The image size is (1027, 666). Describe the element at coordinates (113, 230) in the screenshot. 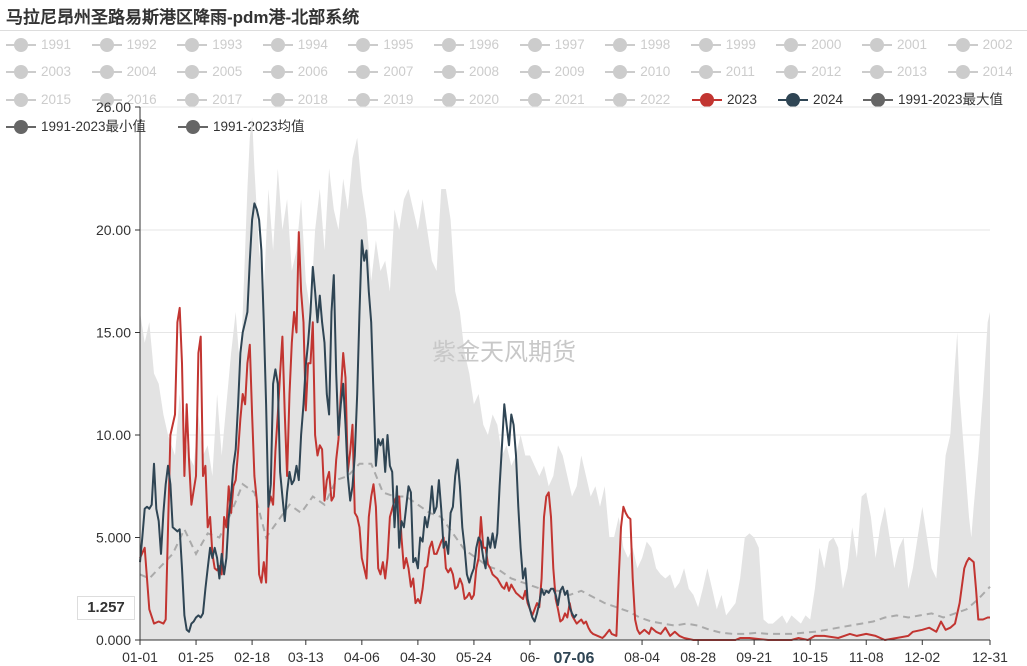

I see `y-tick-label: 20.00` at that location.